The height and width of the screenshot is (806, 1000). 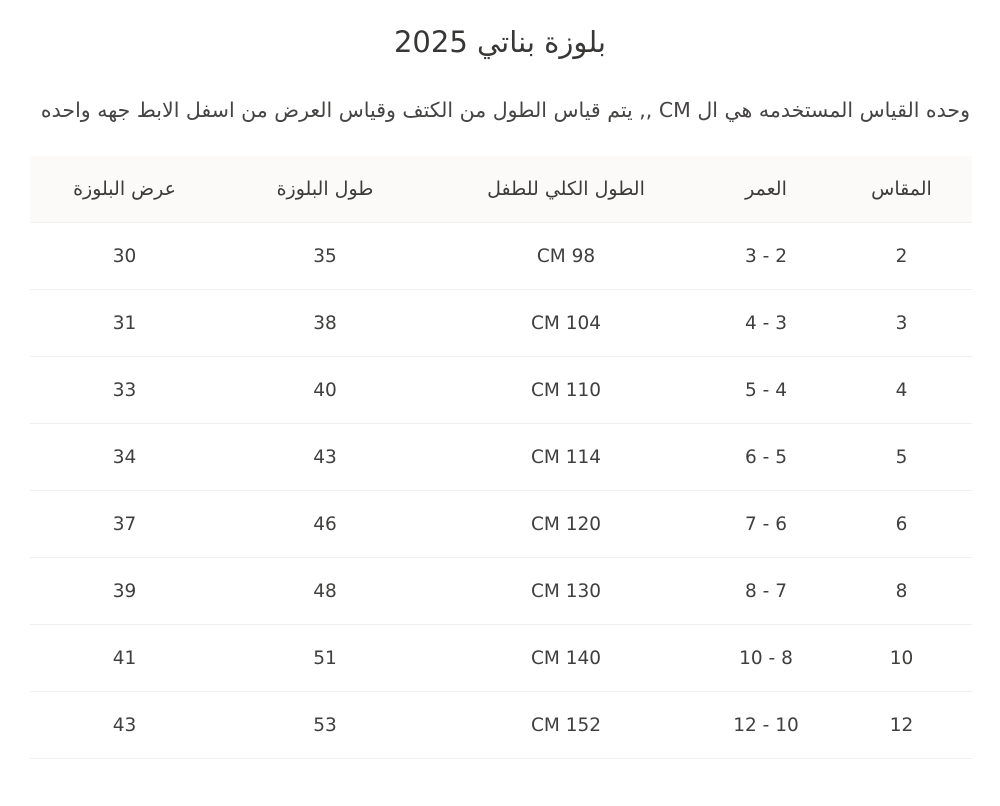 I want to click on cell-child-height: 140 CM, so click(x=566, y=658).